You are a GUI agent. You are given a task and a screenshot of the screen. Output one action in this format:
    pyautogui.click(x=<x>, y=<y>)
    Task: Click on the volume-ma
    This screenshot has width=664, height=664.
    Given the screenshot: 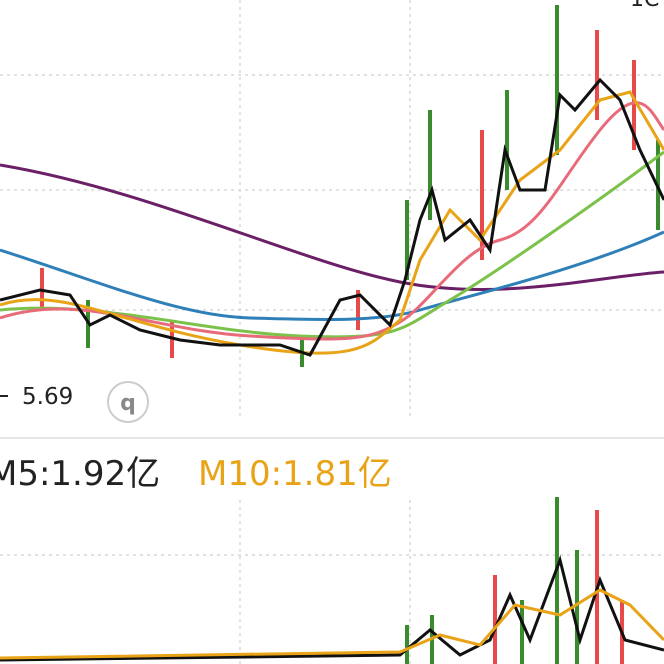 What is the action you would take?
    pyautogui.click(x=332, y=624)
    